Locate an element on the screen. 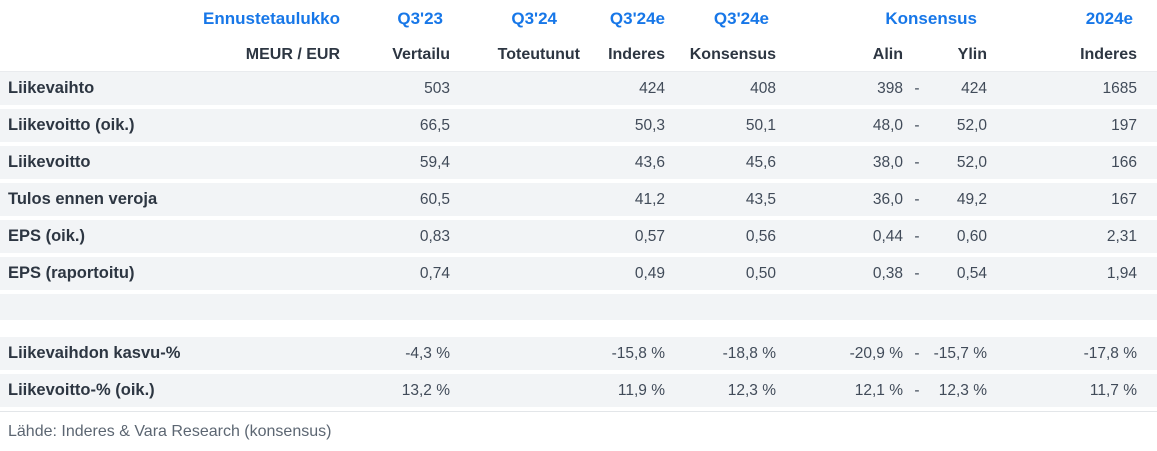 This screenshot has width=1157, height=451. cell-inderes: 11,9 % is located at coordinates (624, 392).